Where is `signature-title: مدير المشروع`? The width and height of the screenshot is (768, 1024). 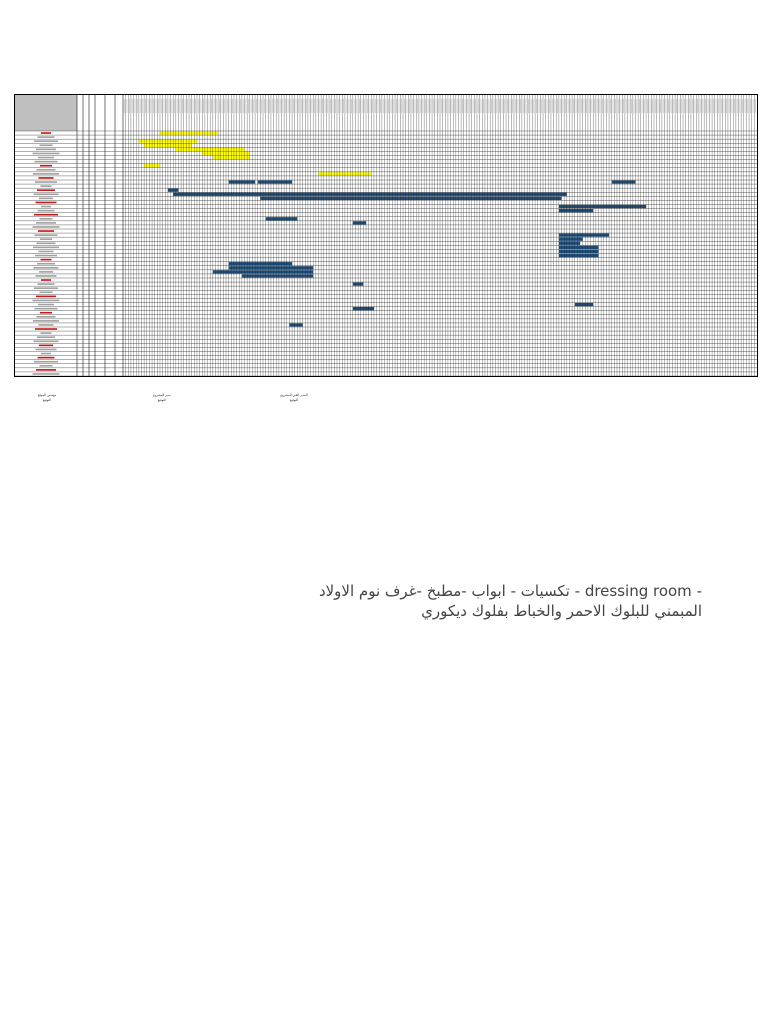 signature-title: مدير المشروع is located at coordinates (162, 395).